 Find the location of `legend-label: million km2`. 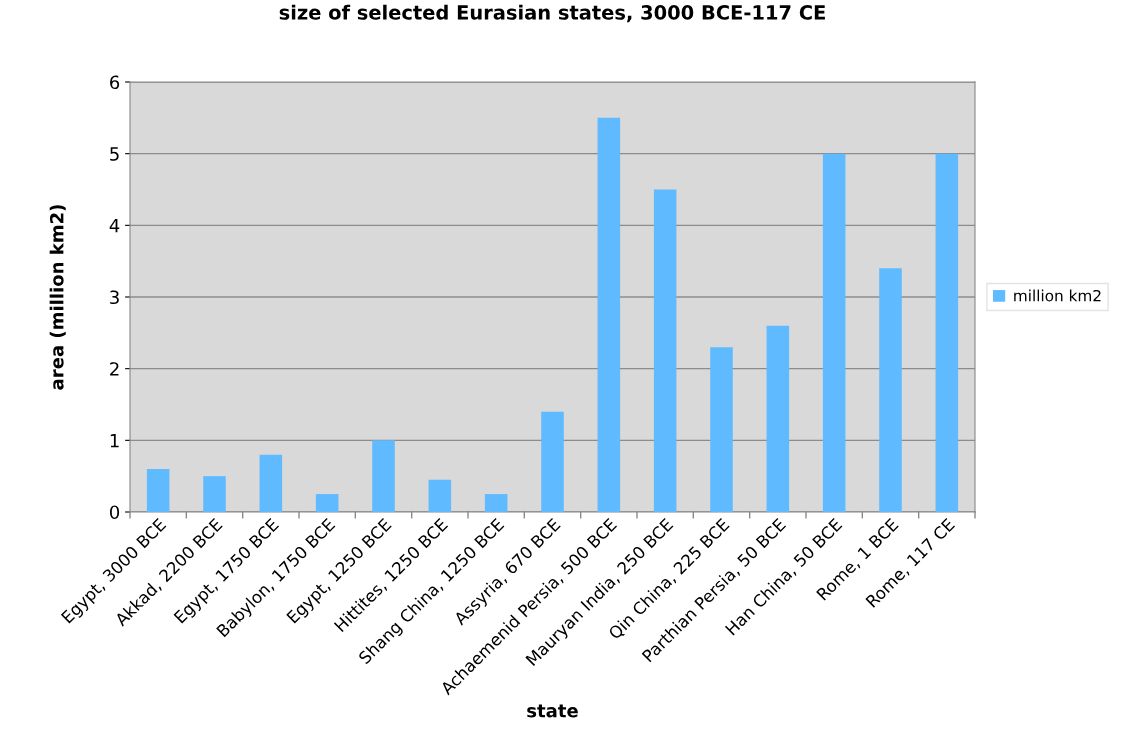

legend-label: million km2 is located at coordinates (1057, 295).